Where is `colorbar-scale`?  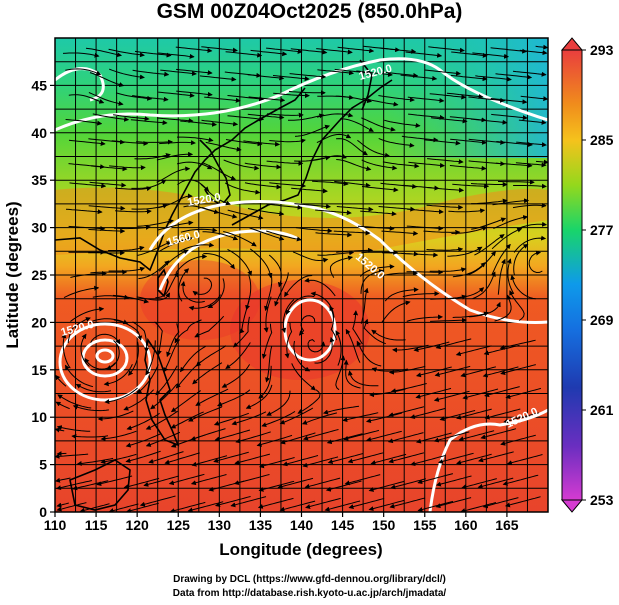 colorbar-scale is located at coordinates (572, 275).